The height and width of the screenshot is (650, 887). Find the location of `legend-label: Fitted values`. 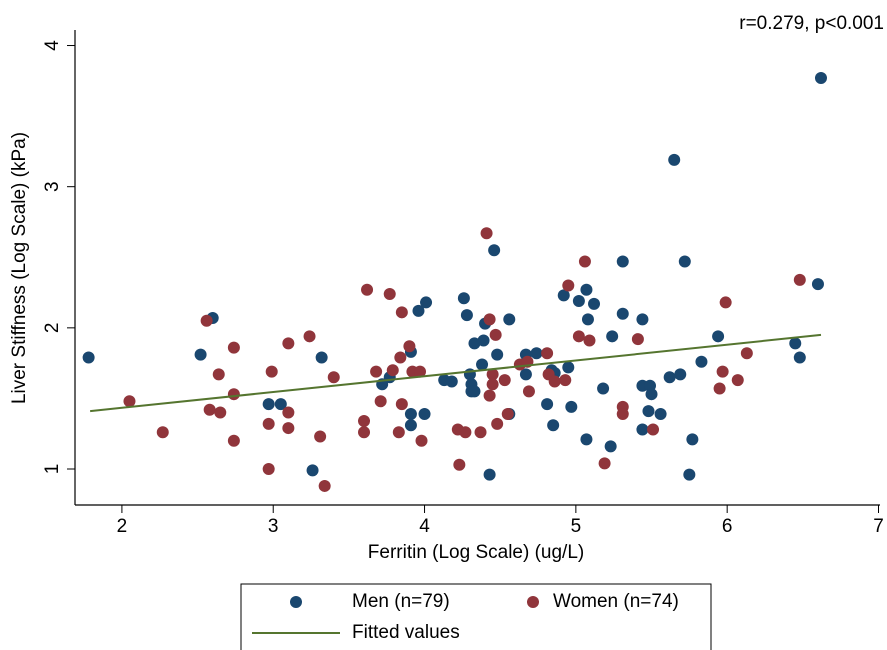

legend-label: Fitted values is located at coordinates (406, 632).